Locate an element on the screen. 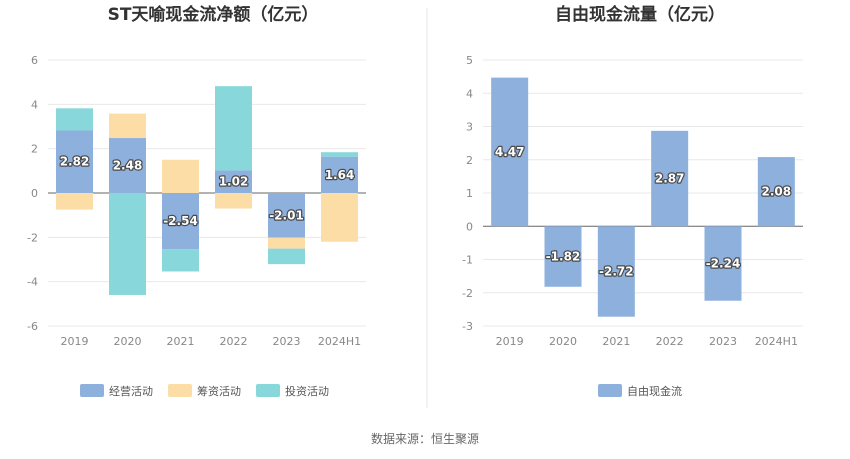 Image resolution: width=850 pixels, height=459 pixels. left-data-label: -2.54 is located at coordinates (180, 221).